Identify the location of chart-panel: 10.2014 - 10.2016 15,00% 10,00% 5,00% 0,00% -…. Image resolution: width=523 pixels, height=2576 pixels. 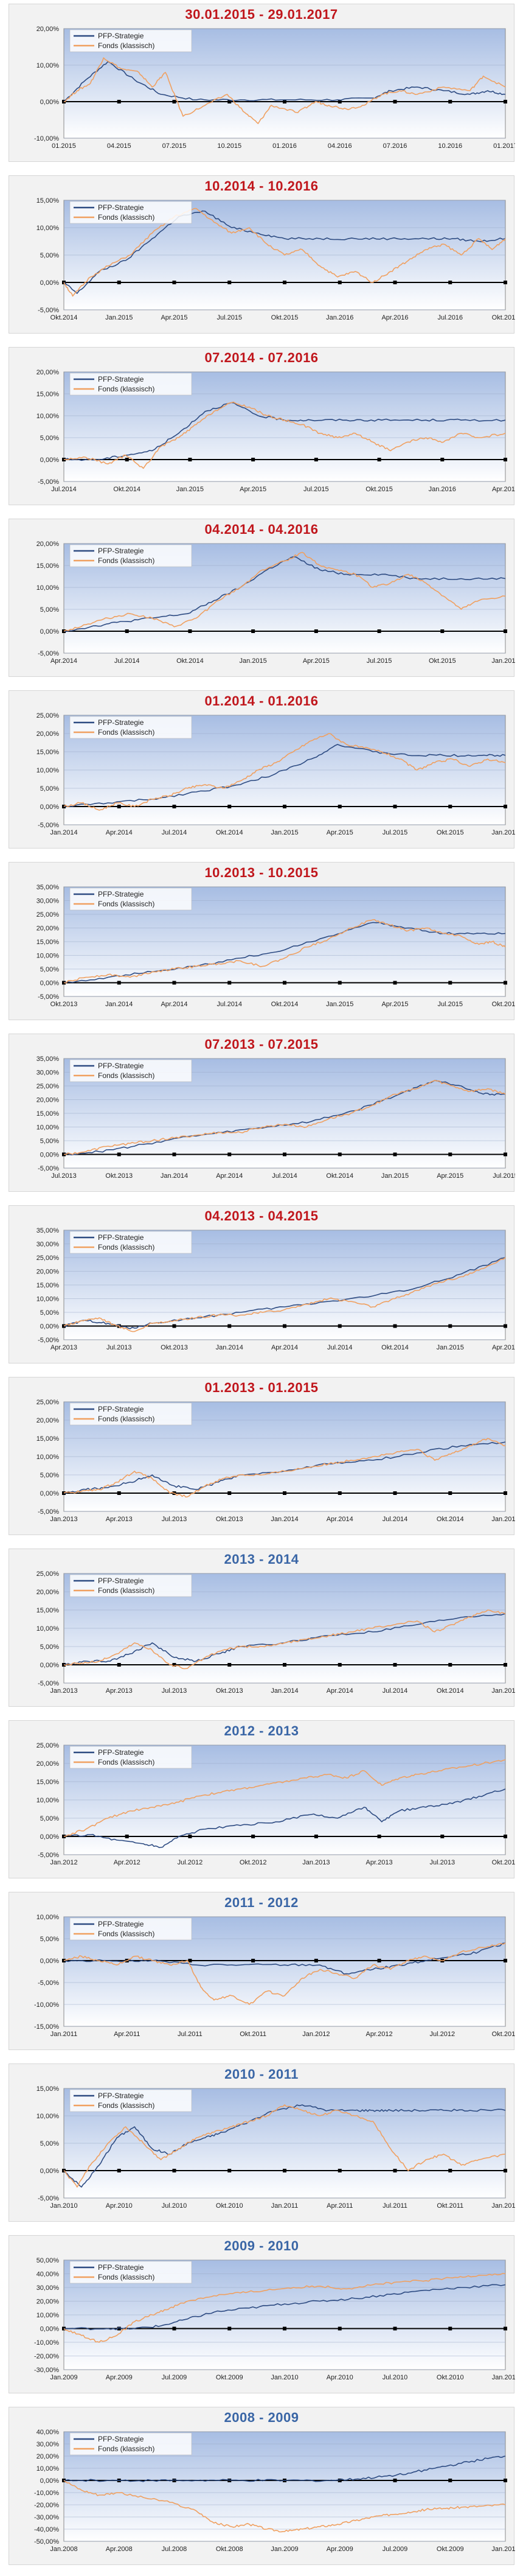
(262, 254).